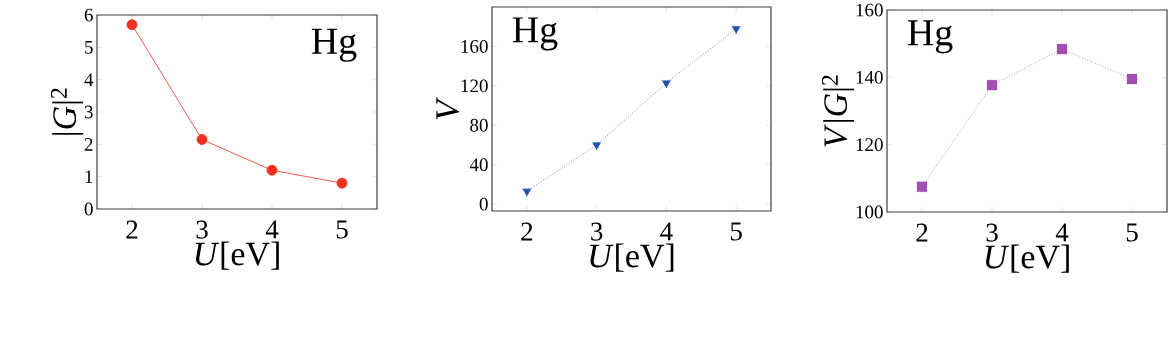 This screenshot has height=341, width=1169. Describe the element at coordinates (89, 176) in the screenshot. I see `y-tick-label: 1` at that location.